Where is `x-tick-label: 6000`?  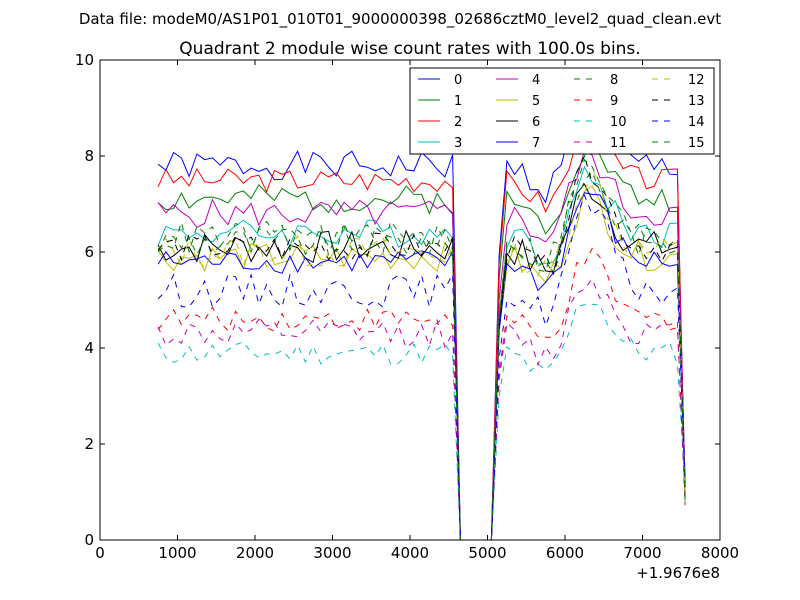 x-tick-label: 6000 is located at coordinates (565, 553).